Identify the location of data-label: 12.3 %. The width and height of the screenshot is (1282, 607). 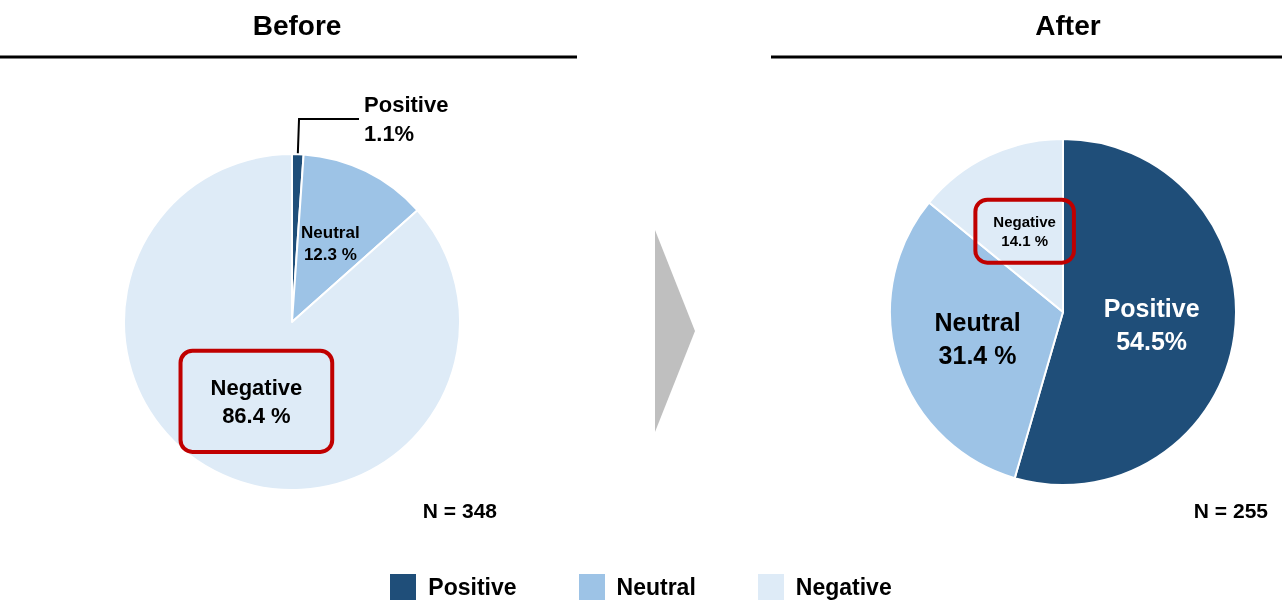
(330, 255).